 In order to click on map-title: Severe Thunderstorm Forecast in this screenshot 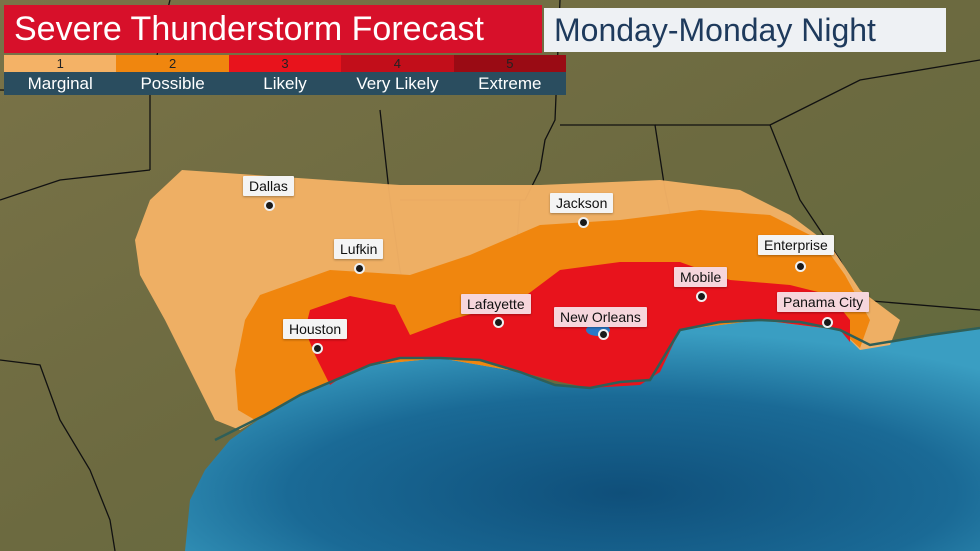, I will do `click(273, 29)`.